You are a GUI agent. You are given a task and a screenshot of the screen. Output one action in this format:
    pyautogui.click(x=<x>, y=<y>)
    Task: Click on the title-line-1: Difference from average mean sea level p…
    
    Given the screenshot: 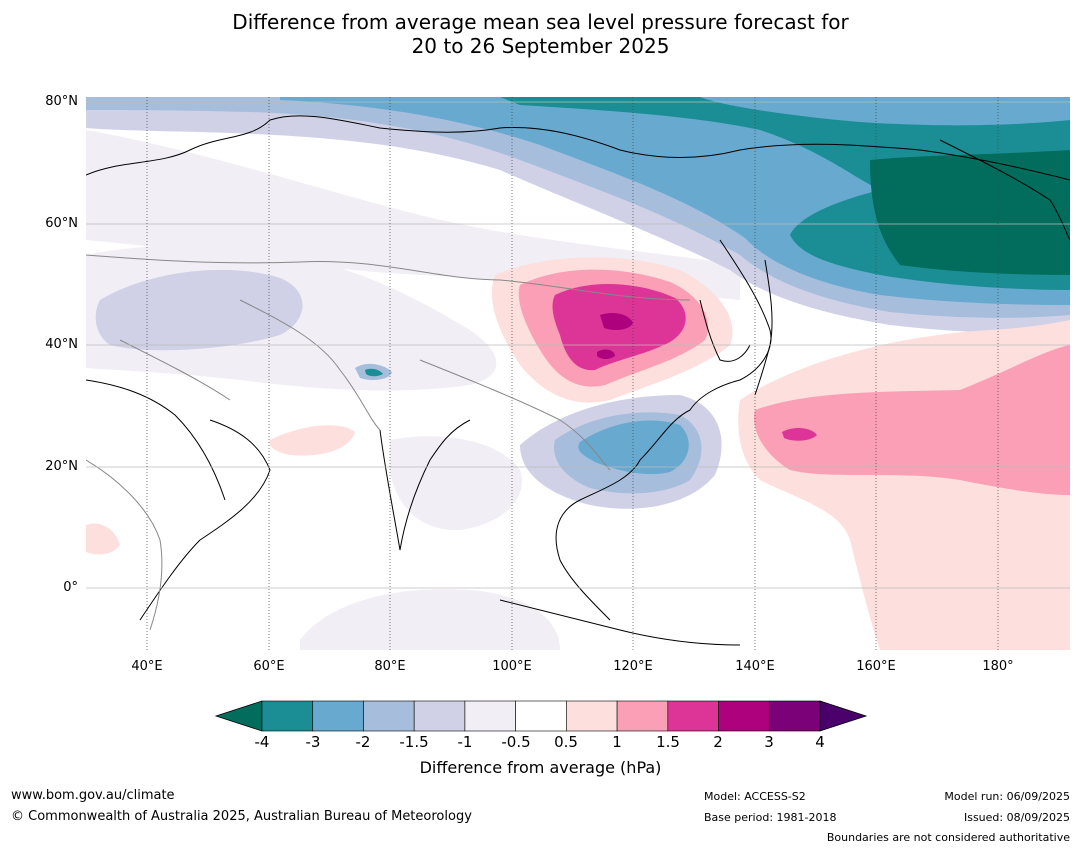 What is the action you would take?
    pyautogui.click(x=540, y=22)
    